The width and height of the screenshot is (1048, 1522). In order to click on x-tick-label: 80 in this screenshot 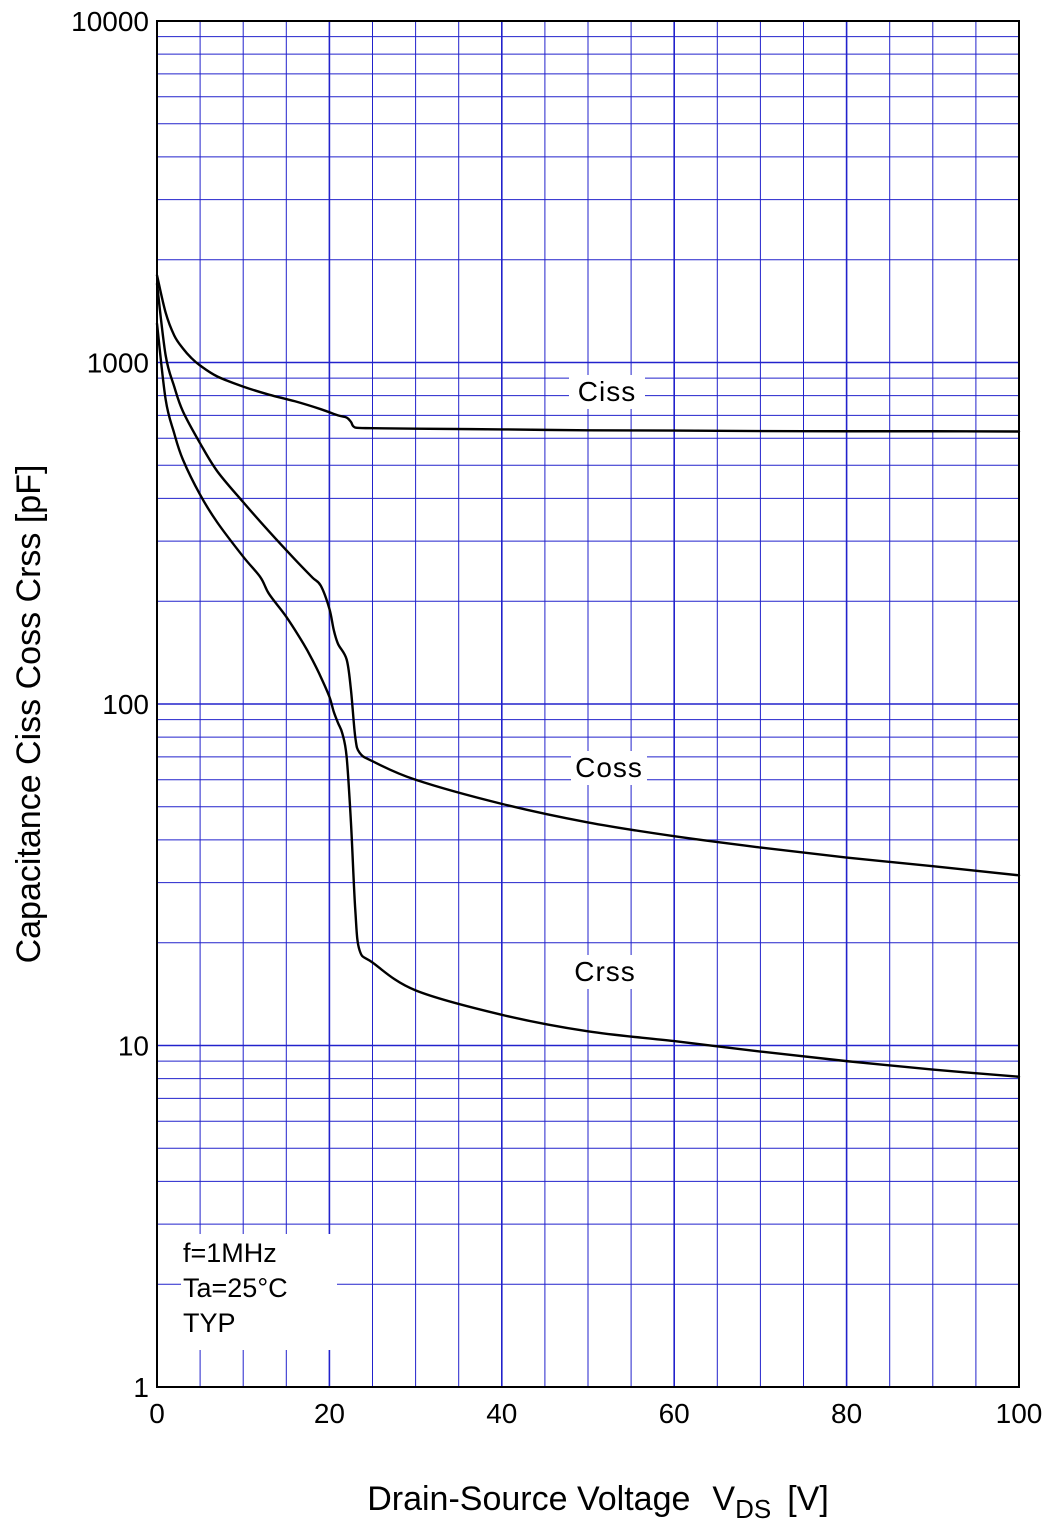, I will do `click(846, 1413)`.